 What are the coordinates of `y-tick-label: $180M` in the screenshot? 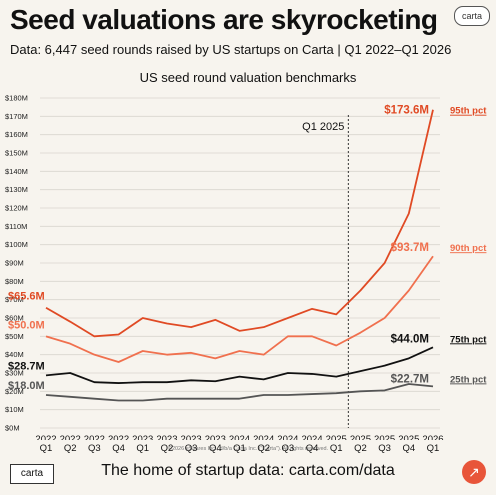 It's located at (16, 98).